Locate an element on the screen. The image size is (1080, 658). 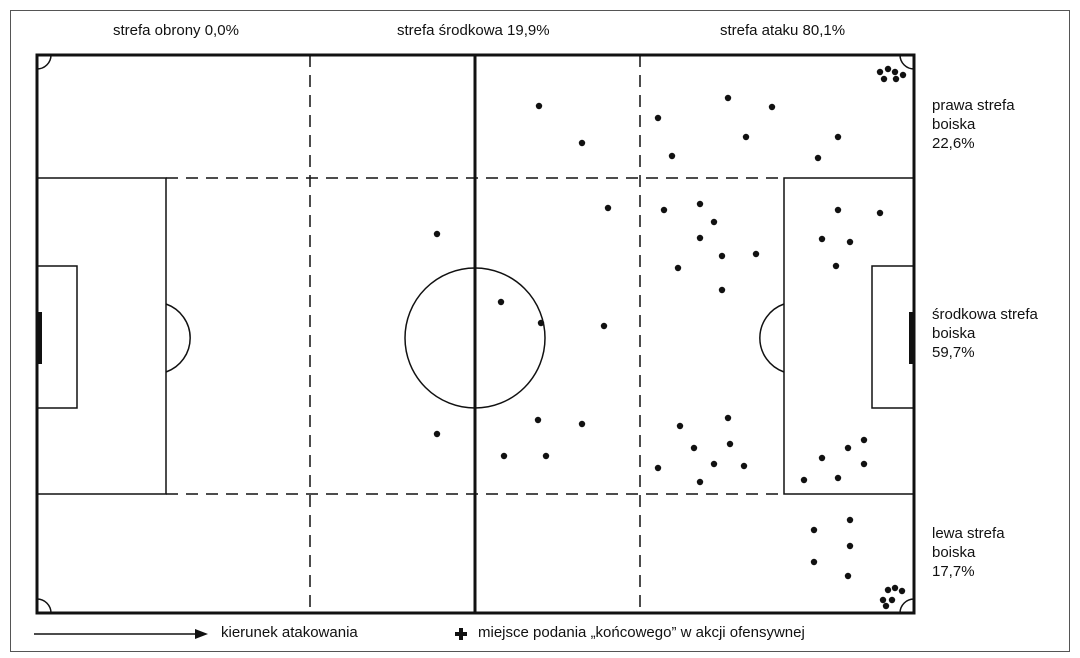
corner-arc-top-left is located at coordinates (44, 62).